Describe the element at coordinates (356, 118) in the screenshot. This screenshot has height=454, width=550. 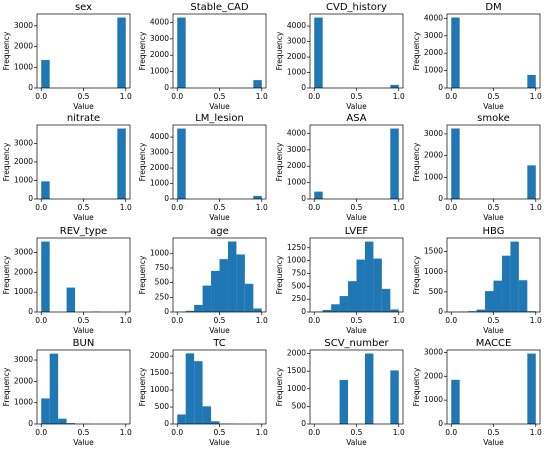
I see `subplot-title: ASA` at that location.